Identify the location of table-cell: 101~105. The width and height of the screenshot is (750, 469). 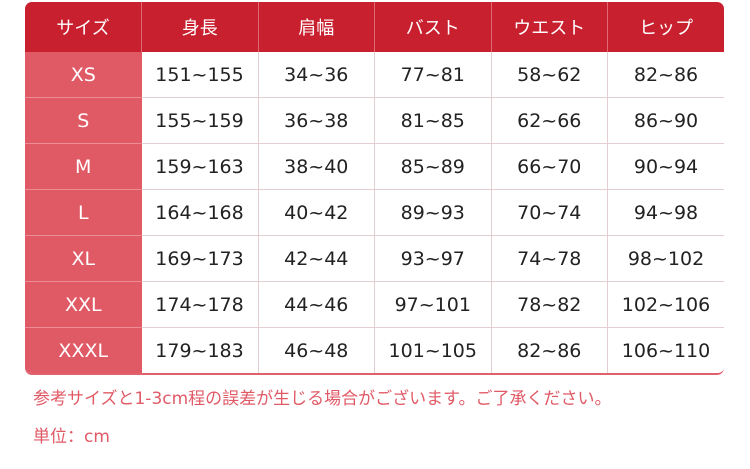
(433, 350).